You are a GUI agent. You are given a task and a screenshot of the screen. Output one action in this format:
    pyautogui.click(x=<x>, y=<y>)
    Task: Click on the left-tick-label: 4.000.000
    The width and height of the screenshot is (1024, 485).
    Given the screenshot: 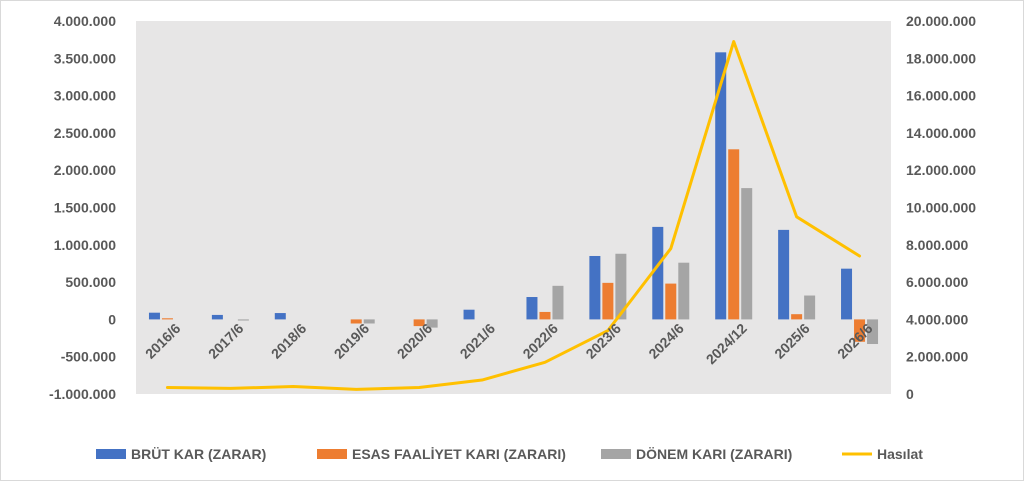 What is the action you would take?
    pyautogui.click(x=85, y=21)
    